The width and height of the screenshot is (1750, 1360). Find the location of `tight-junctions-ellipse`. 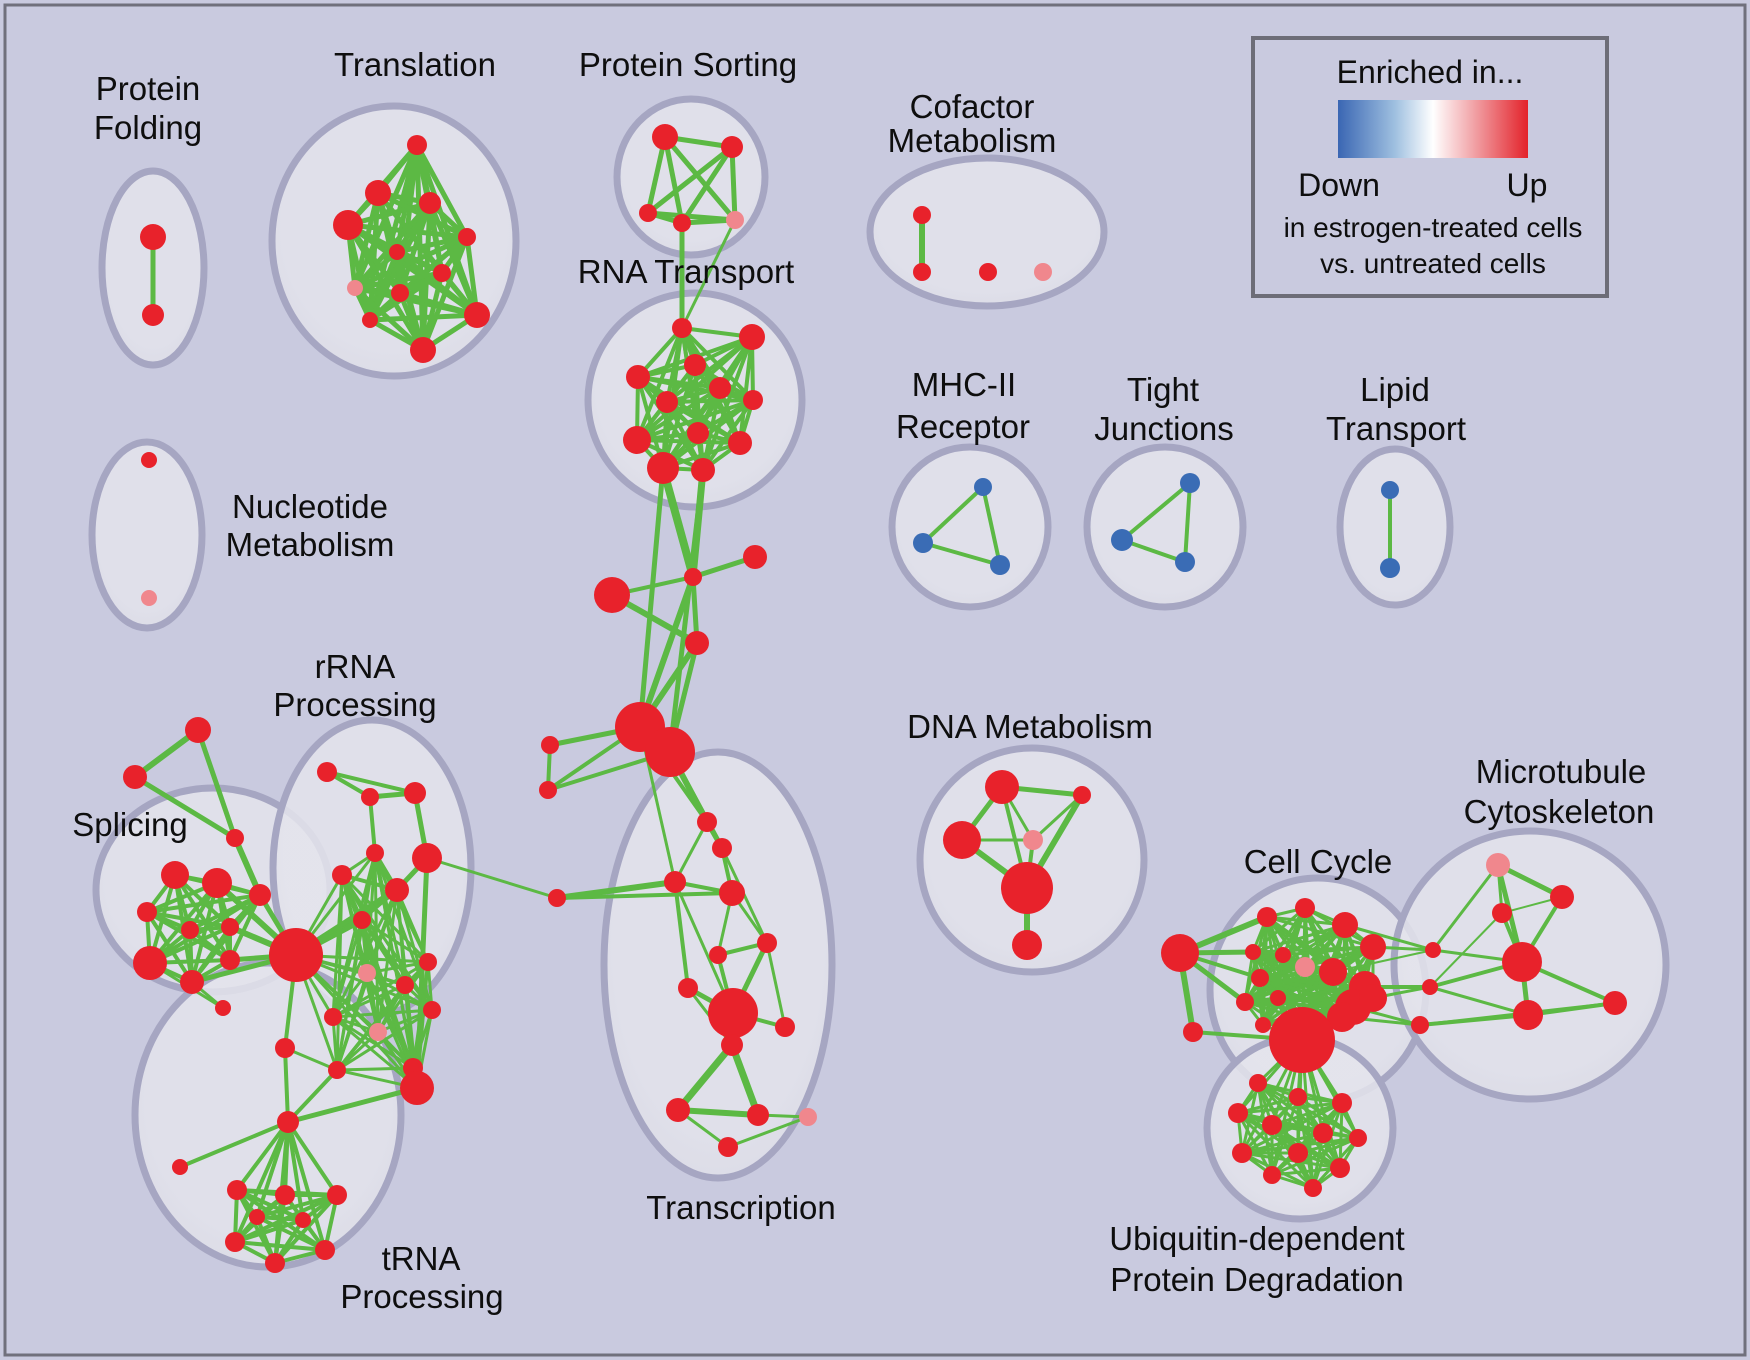

tight-junctions-ellipse is located at coordinates (1165, 527).